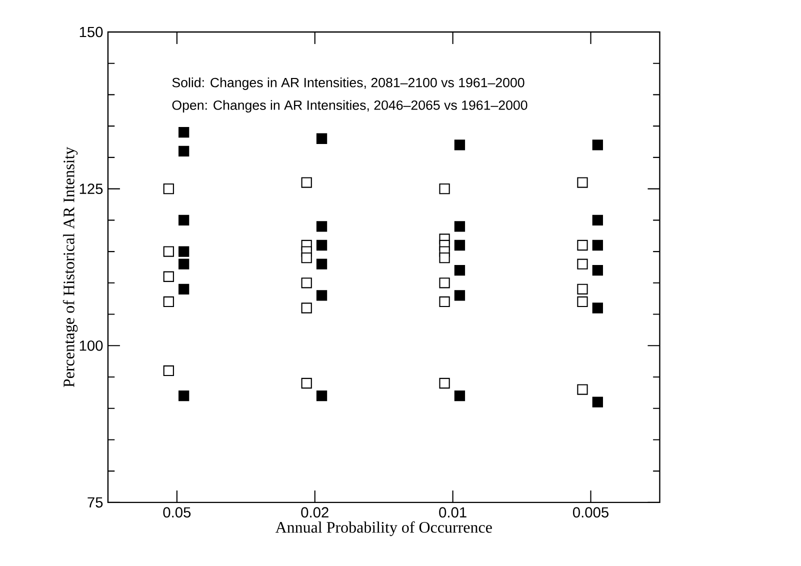 The image size is (801, 566). Describe the element at coordinates (452, 512) in the screenshot. I see `x-tick-label: 0.01` at that location.